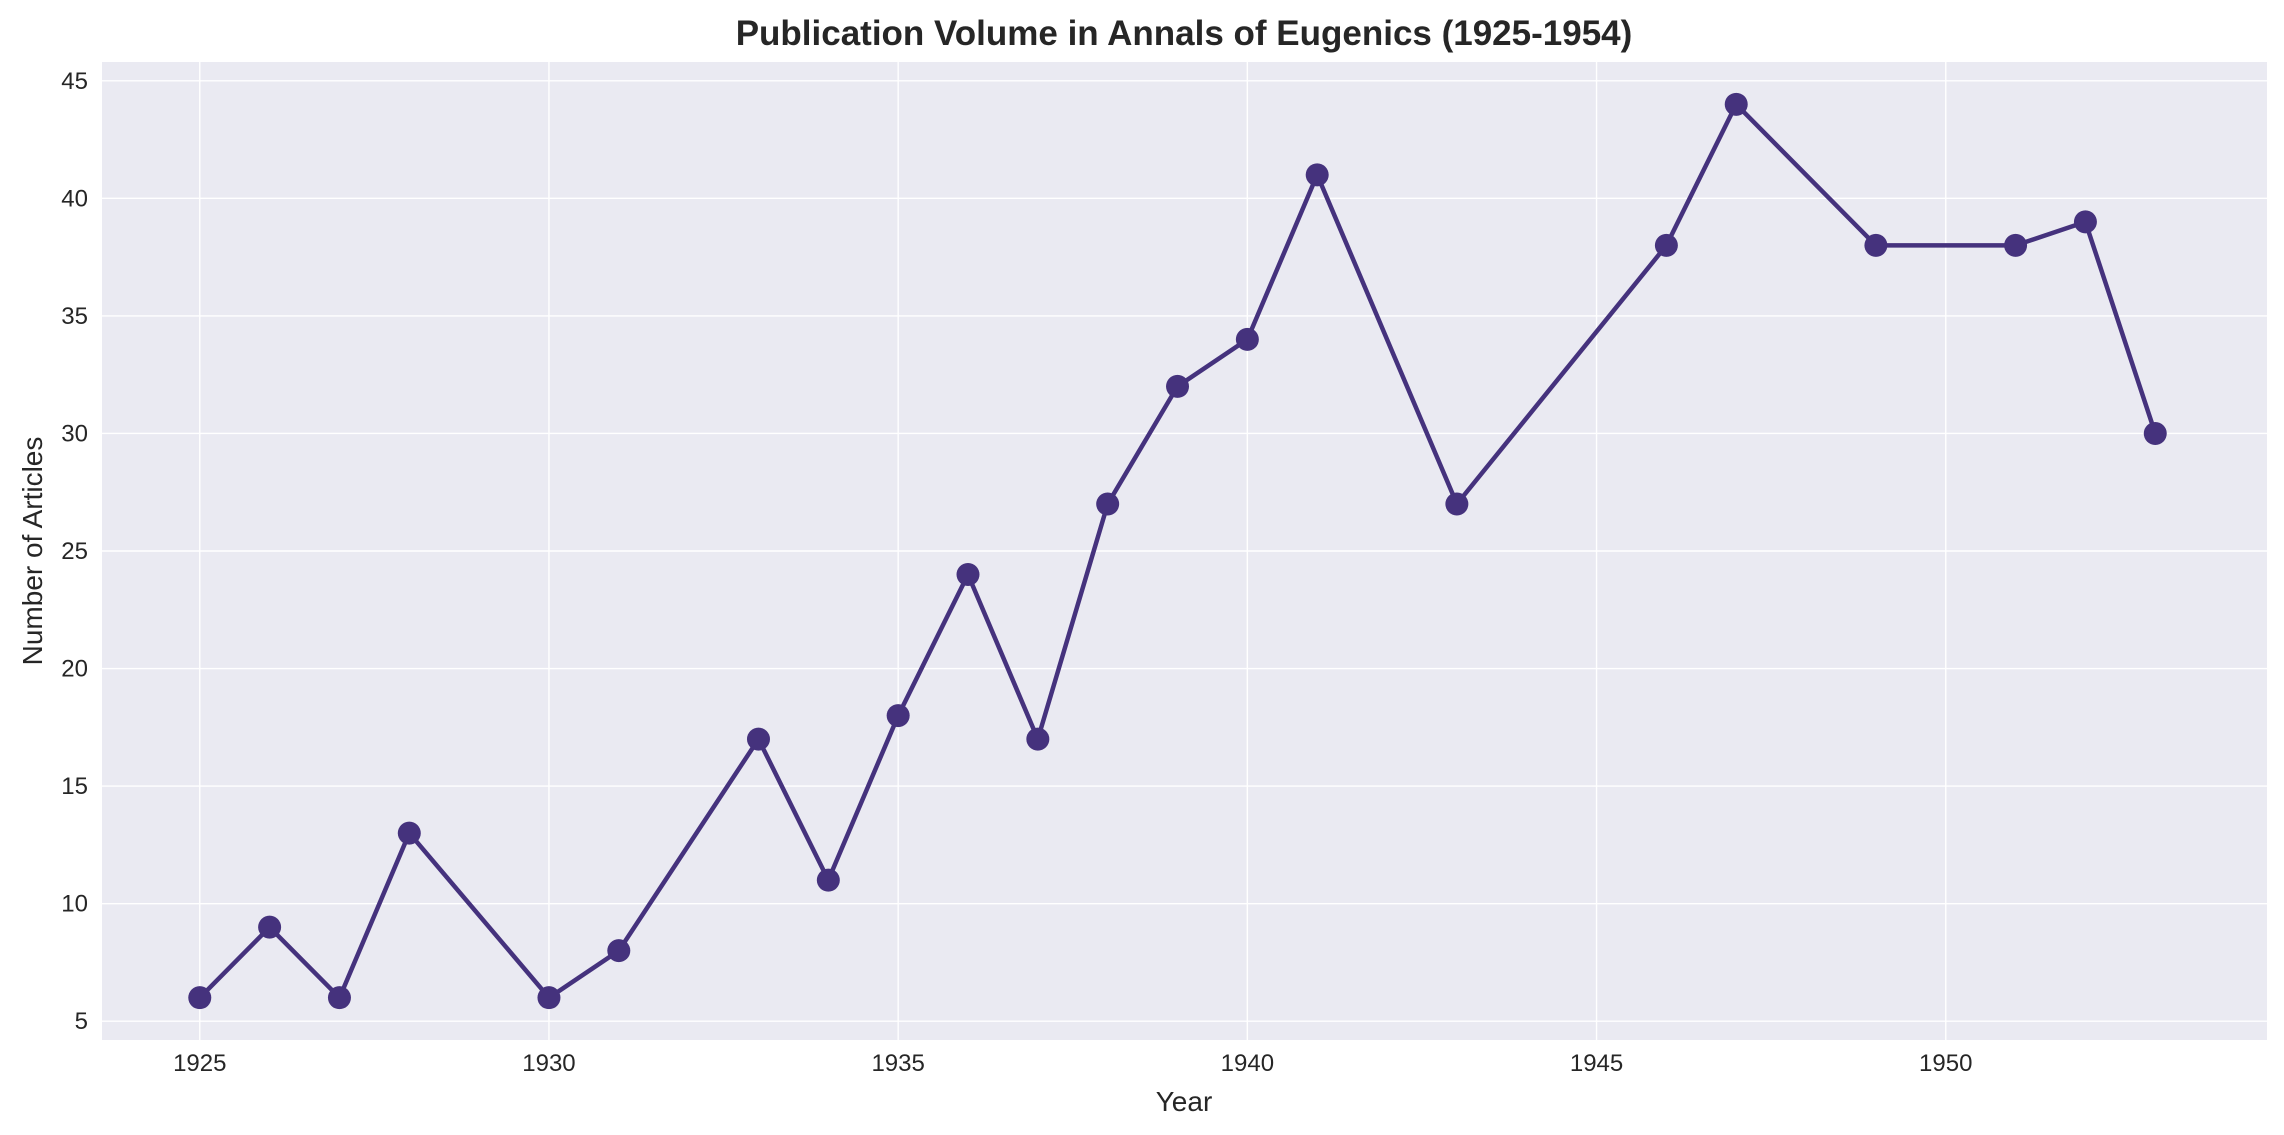  I want to click on y-tick-label: 30, so click(74, 433).